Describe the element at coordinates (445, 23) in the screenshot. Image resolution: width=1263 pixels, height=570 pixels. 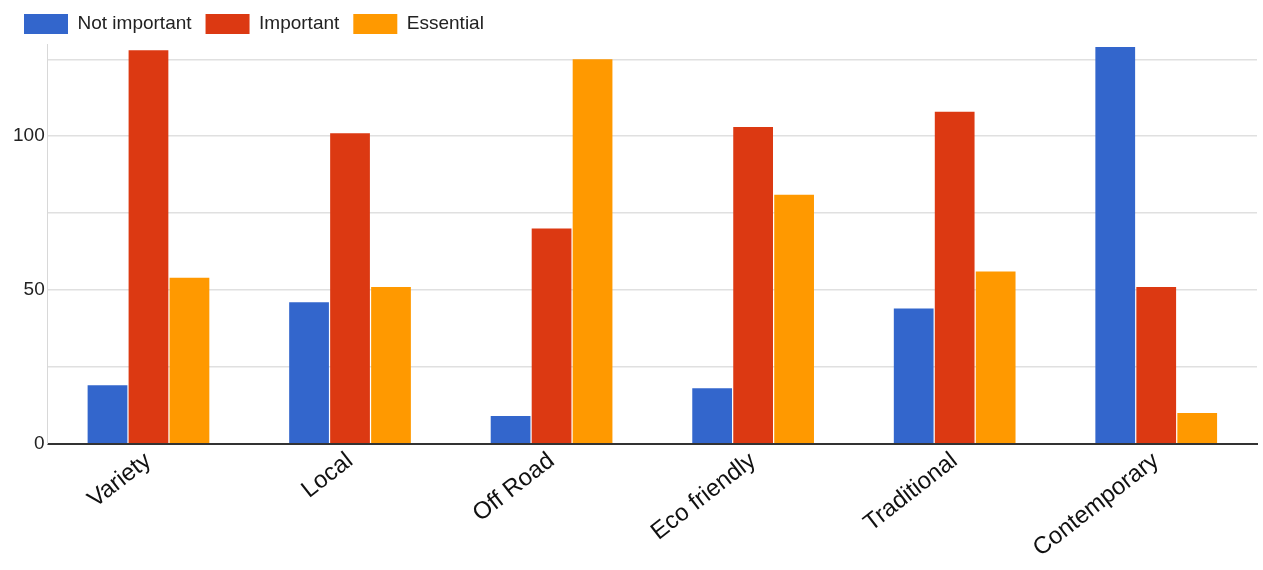
I see `legend-label: Essential` at that location.